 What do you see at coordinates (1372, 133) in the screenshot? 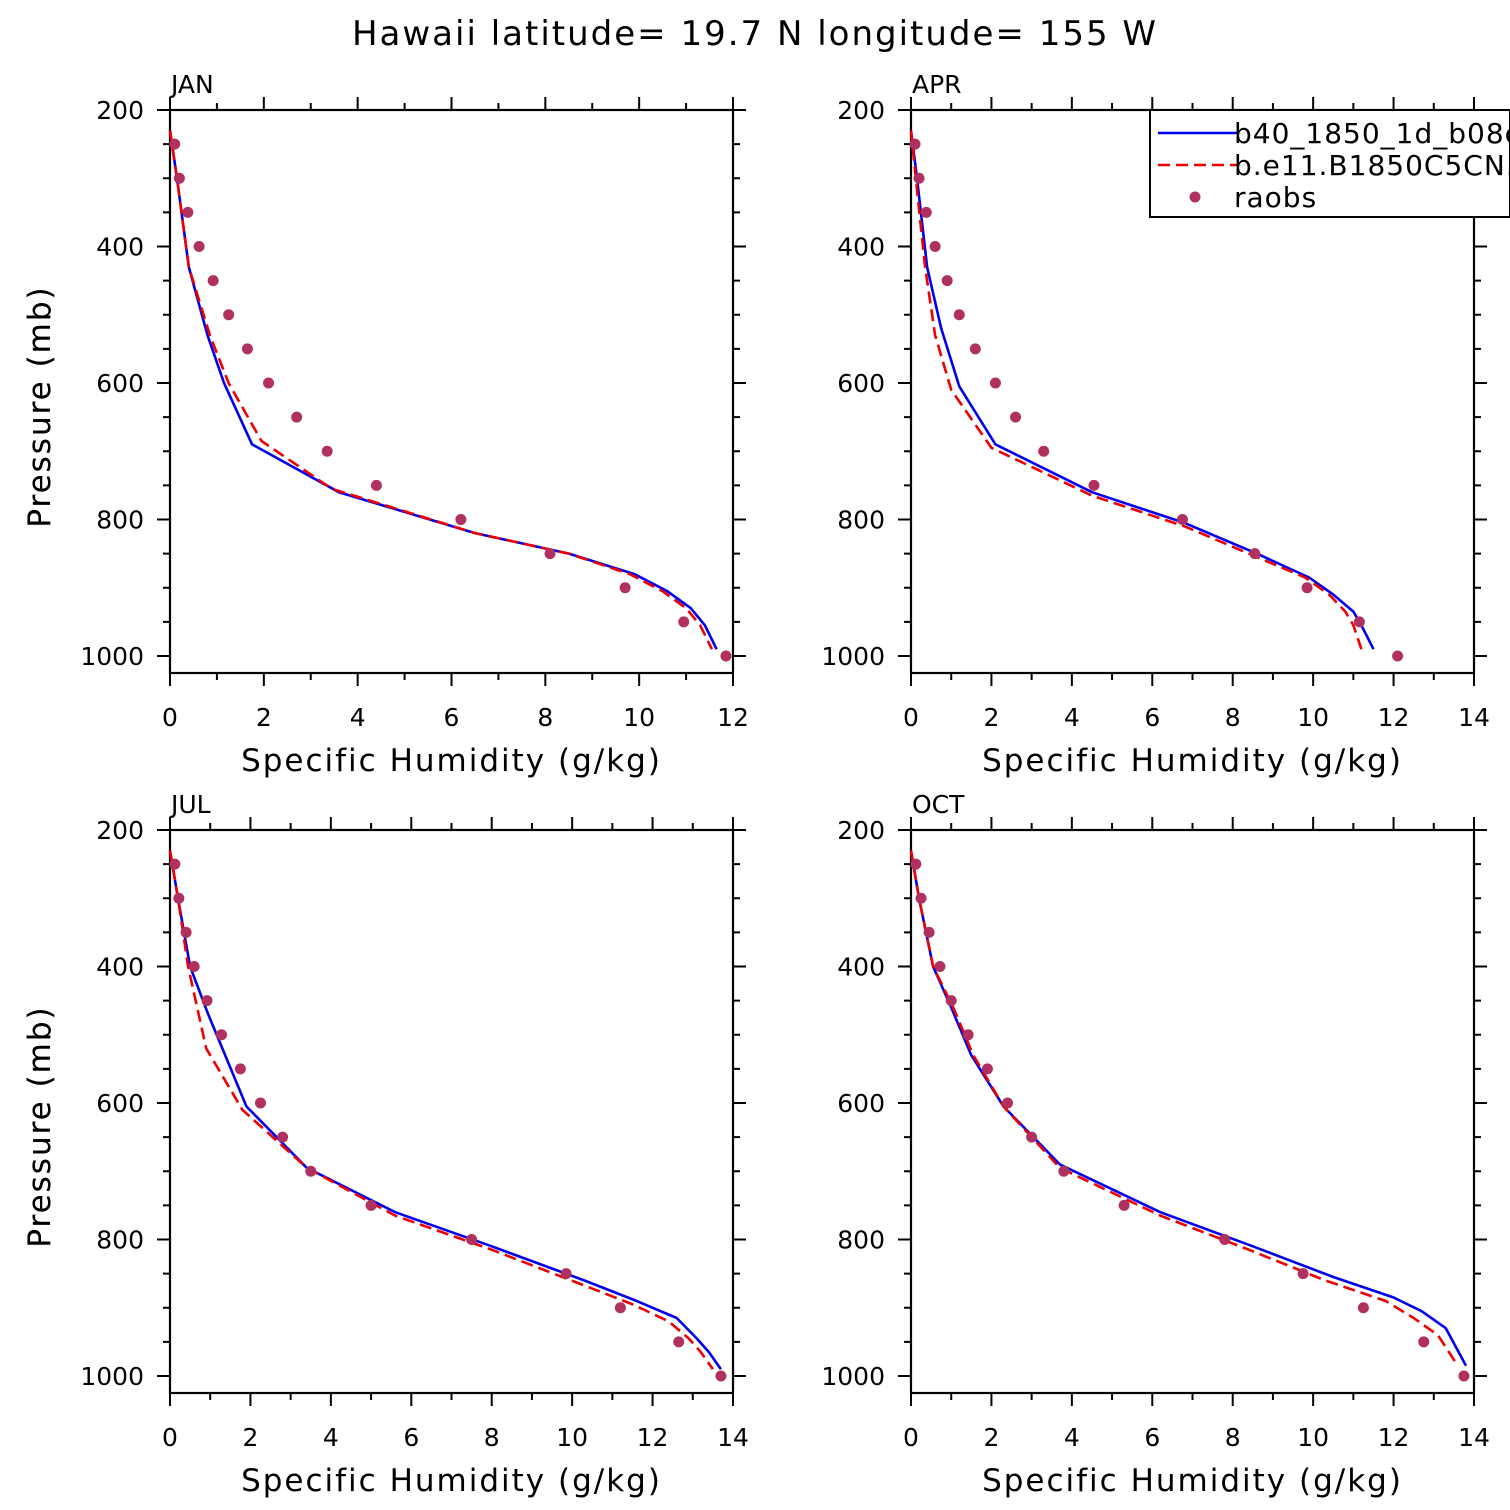
I see `legend-label: b40_1850_1d_b08c5cn_138j` at bounding box center [1372, 133].